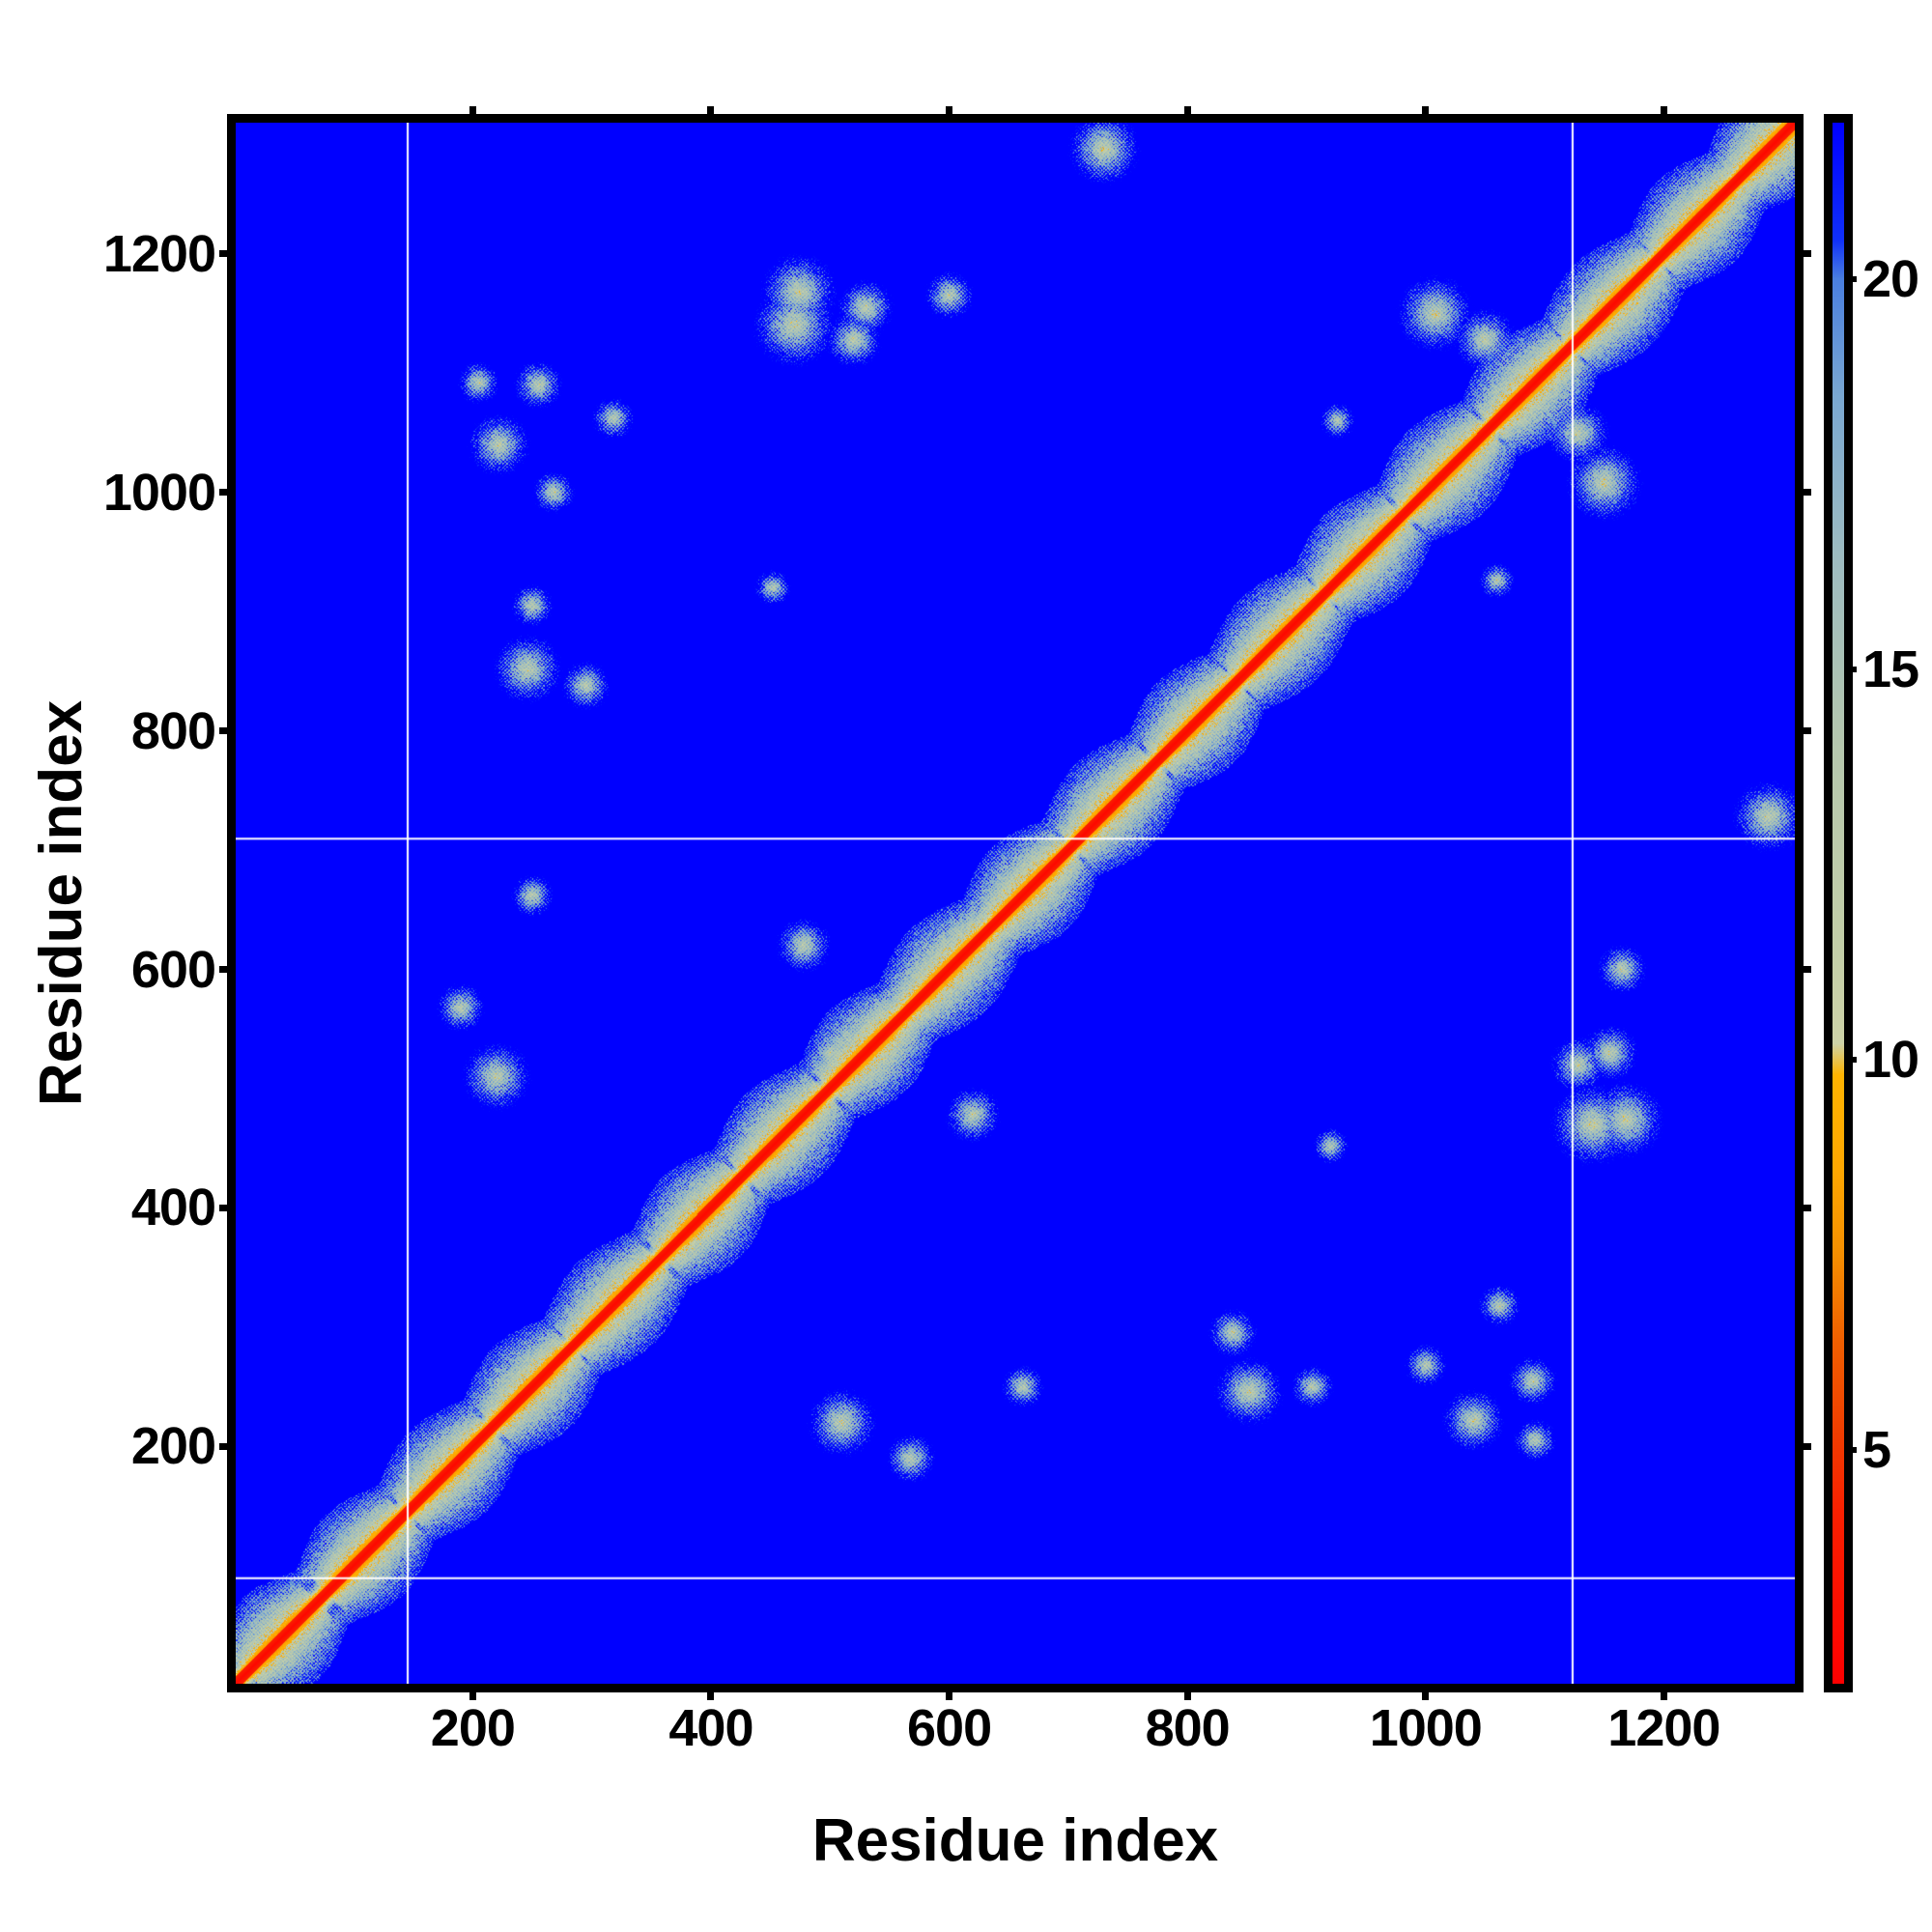  What do you see at coordinates (61, 903) in the screenshot?
I see `y-axis-title: Residue index` at bounding box center [61, 903].